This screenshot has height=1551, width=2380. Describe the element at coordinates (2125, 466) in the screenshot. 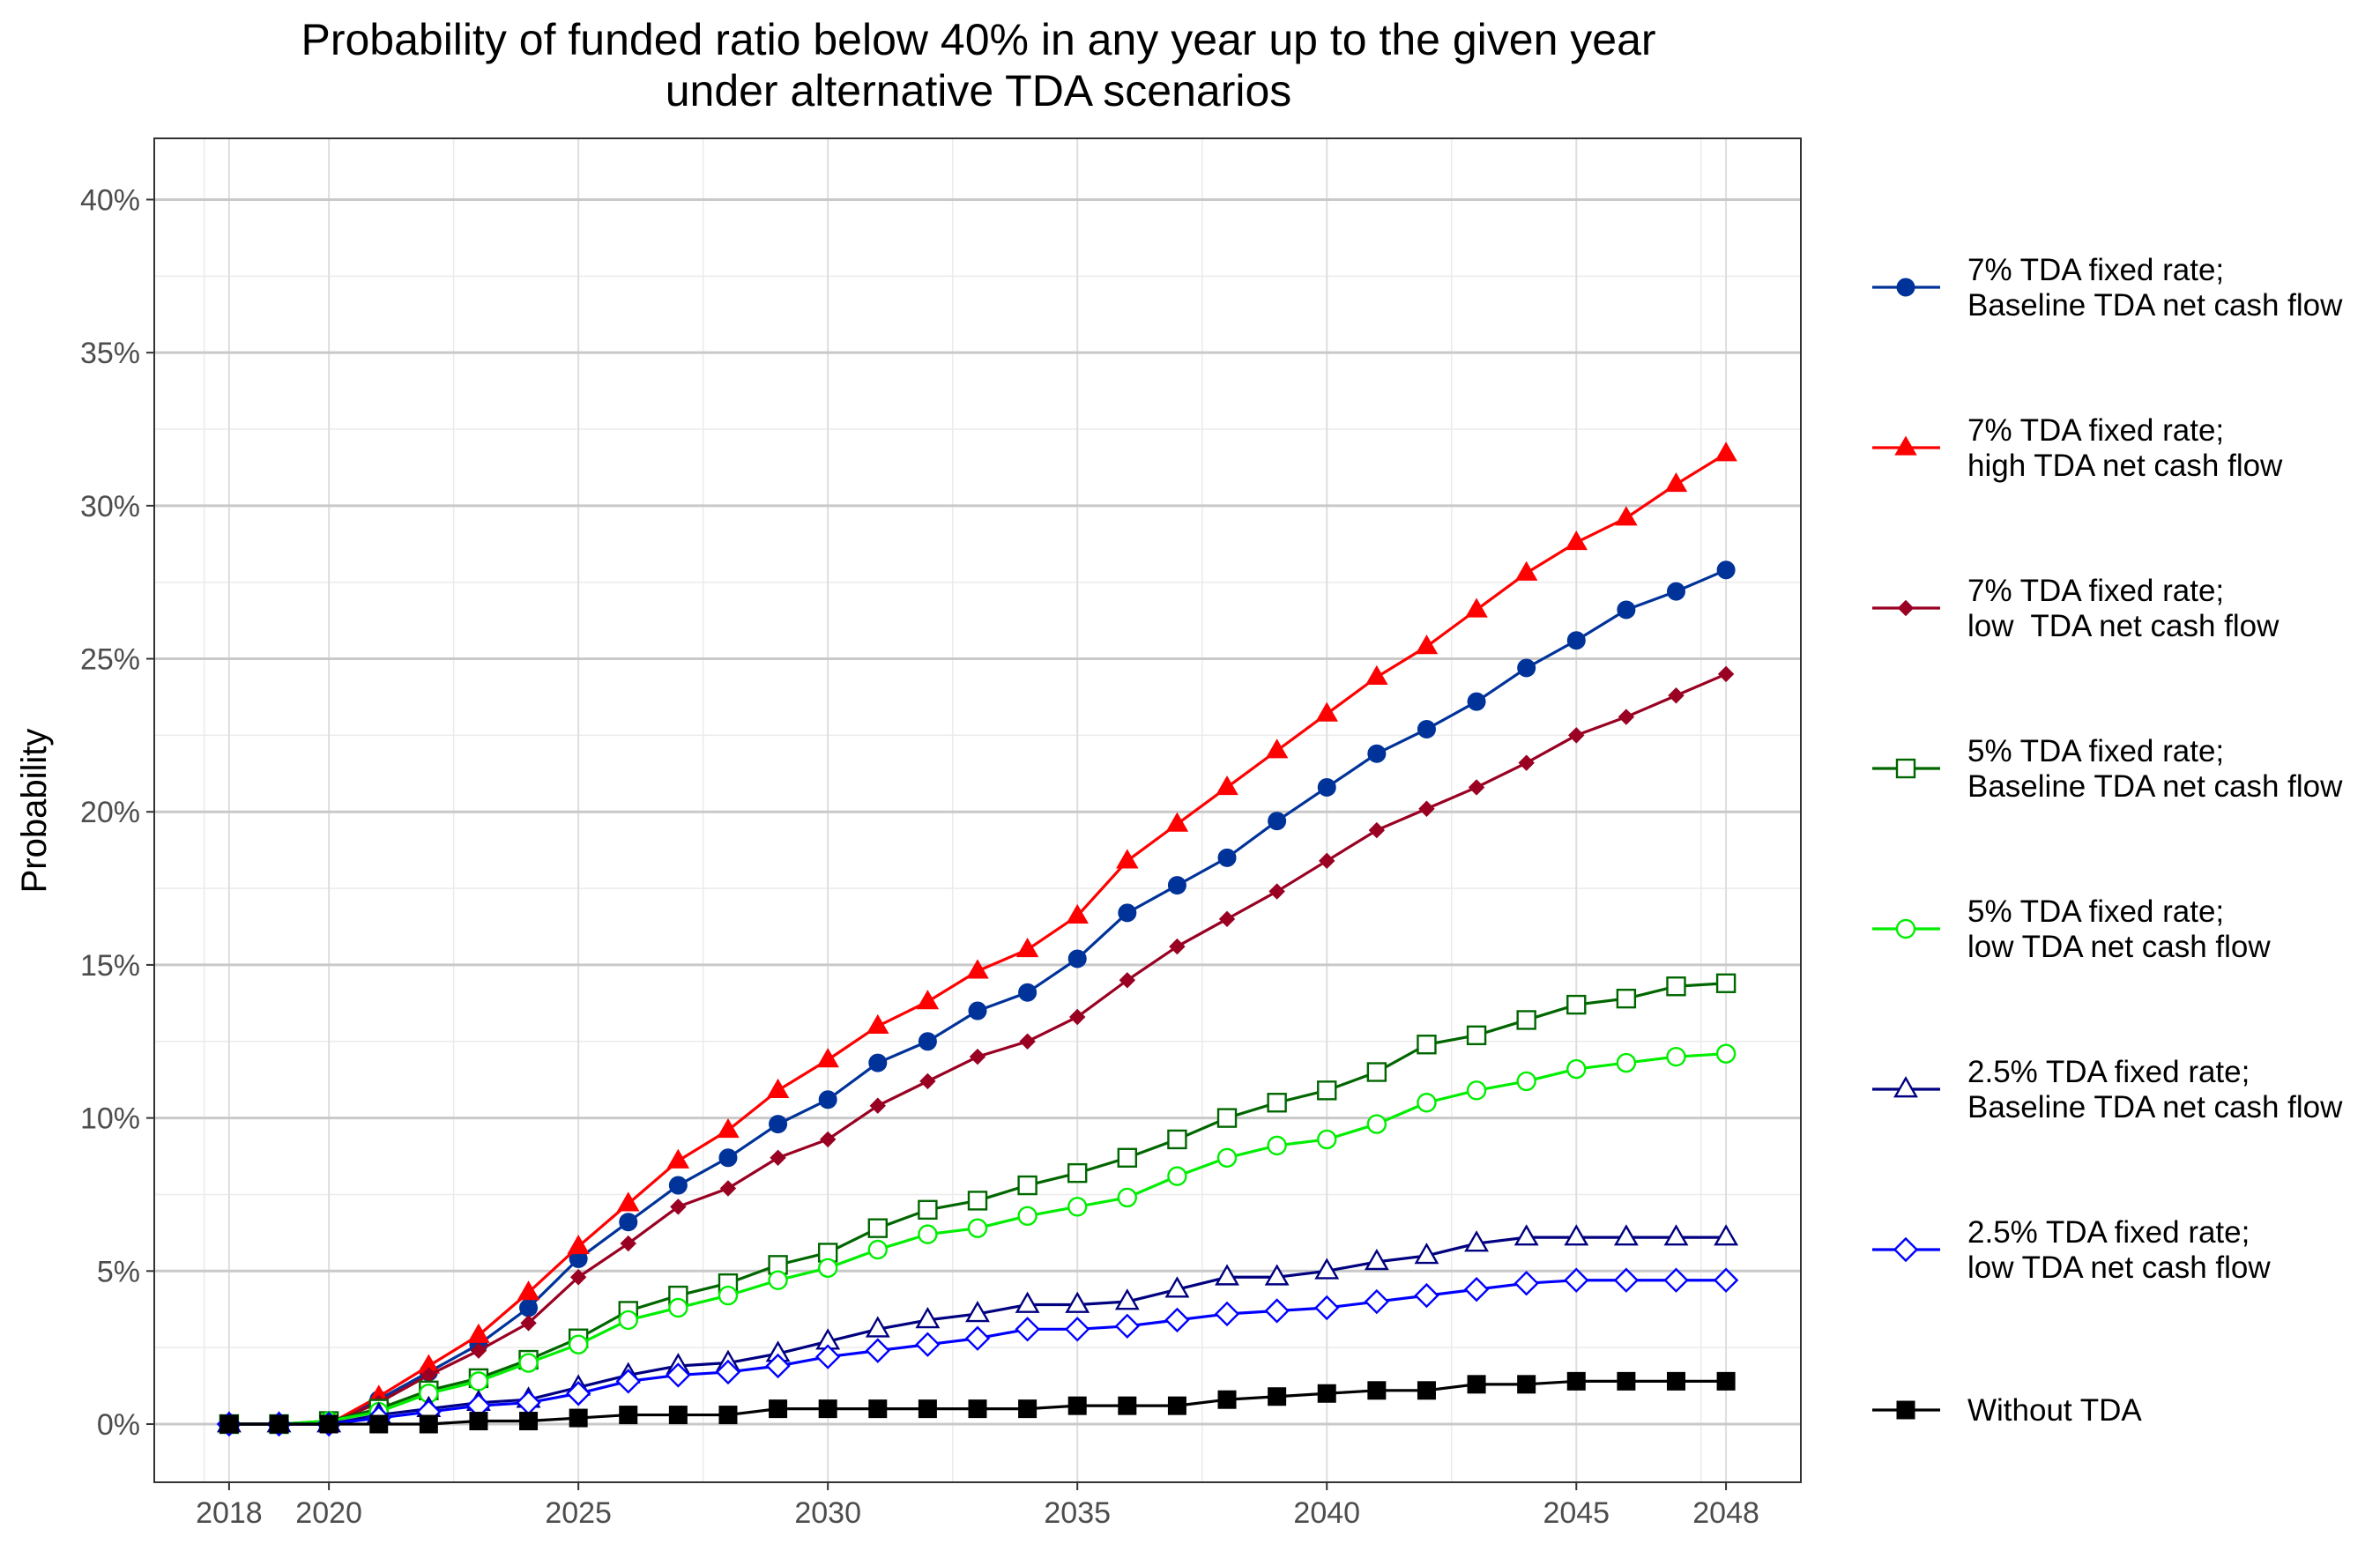

I see `legend-label: high TDA net cash flow` at that location.